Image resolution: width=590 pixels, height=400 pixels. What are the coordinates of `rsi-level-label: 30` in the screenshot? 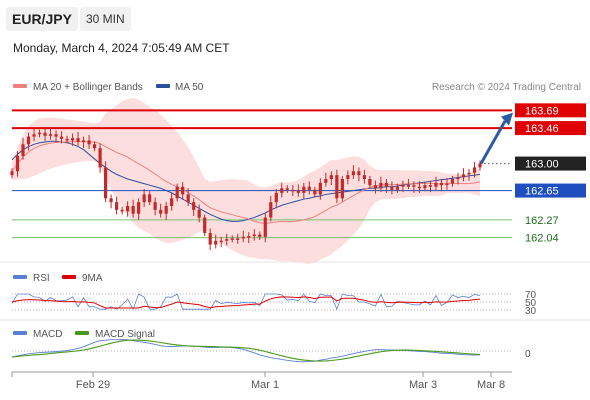 It's located at (531, 311).